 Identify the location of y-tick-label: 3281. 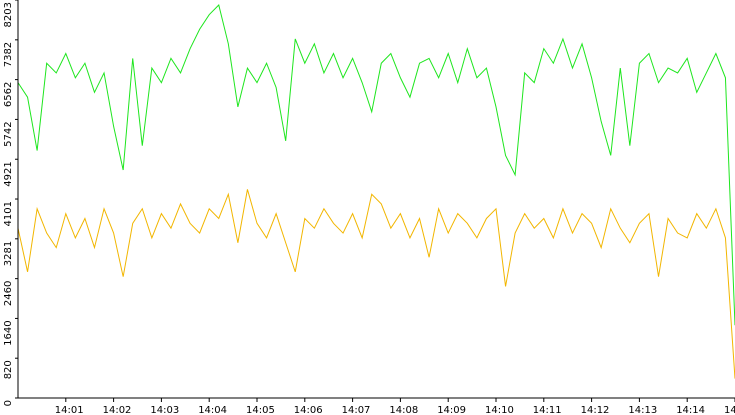
(8, 253).